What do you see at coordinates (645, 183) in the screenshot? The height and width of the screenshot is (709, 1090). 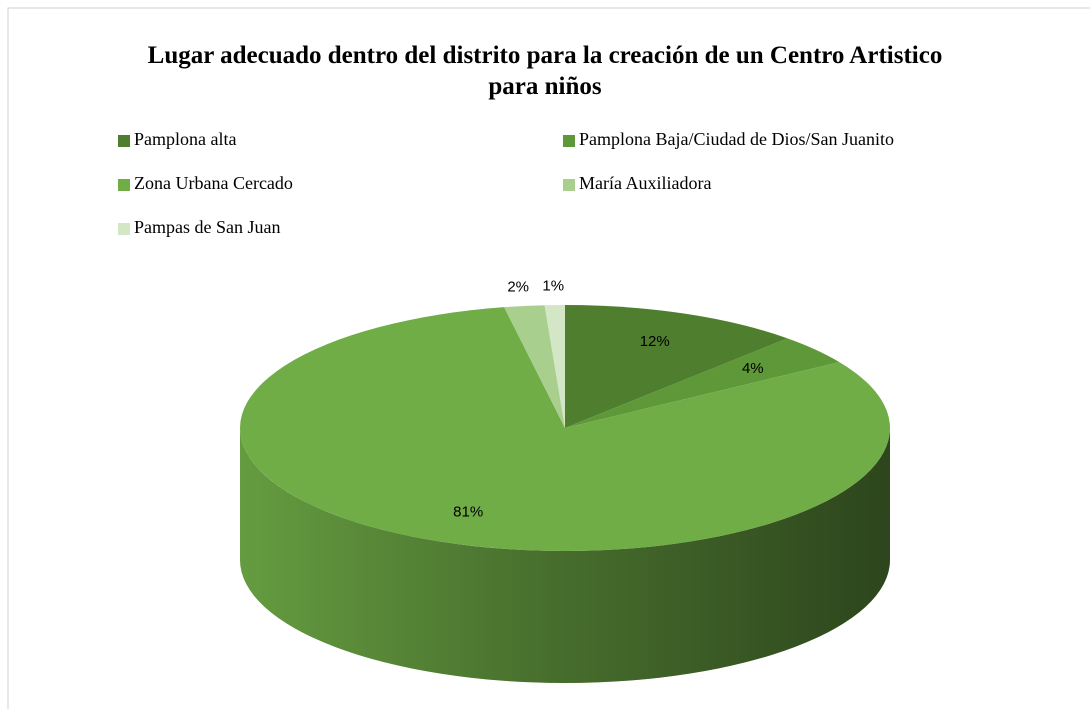 I see `legend-label: María Auxiliadora` at bounding box center [645, 183].